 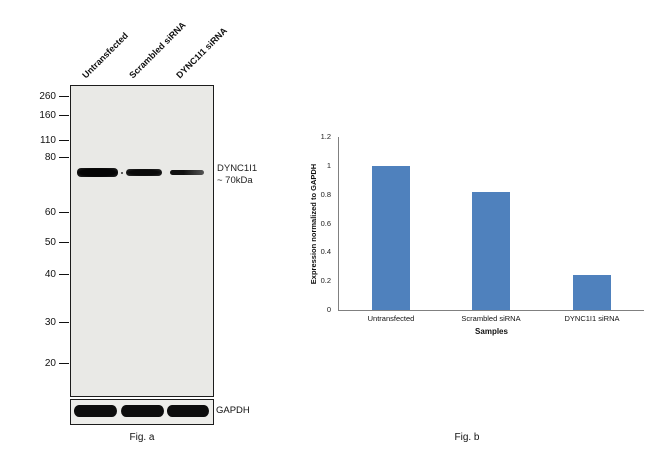 I want to click on mw-marker-260: 260, so click(x=47, y=96).